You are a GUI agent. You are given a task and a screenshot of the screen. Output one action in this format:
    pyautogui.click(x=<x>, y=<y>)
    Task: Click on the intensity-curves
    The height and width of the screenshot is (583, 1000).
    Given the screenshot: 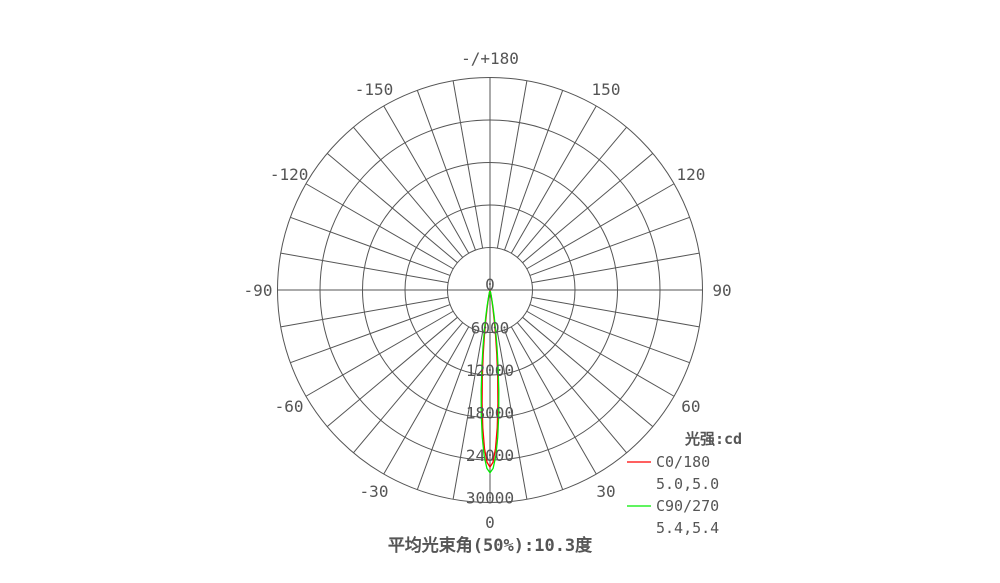 What is the action you would take?
    pyautogui.click(x=490, y=382)
    